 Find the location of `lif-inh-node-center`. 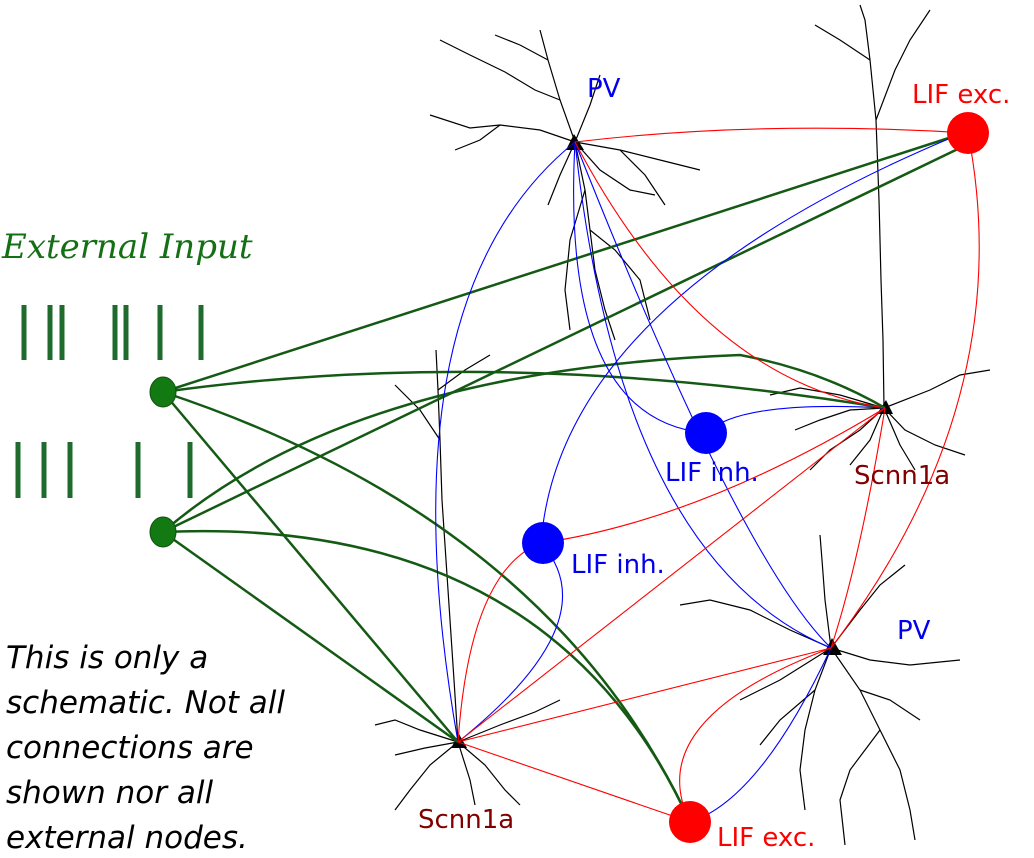

lif-inh-node-center is located at coordinates (706, 433).